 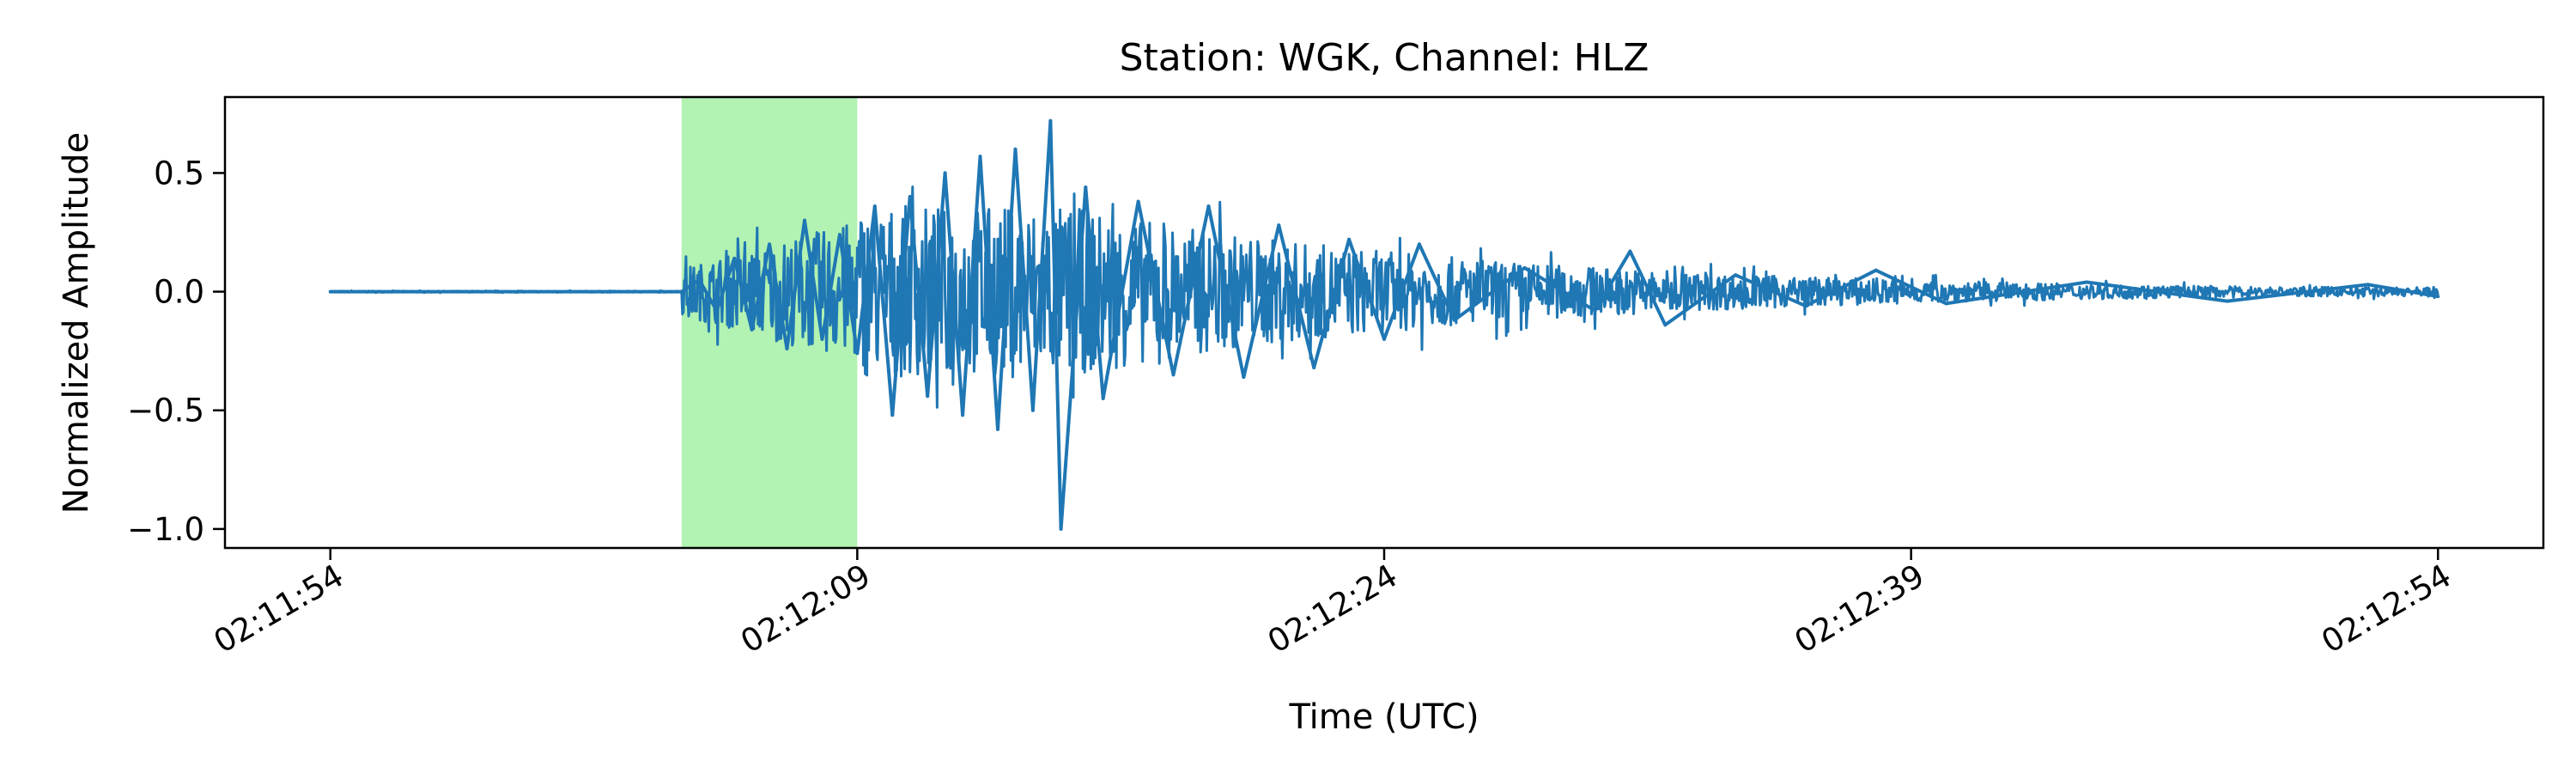 What do you see at coordinates (176, 351) in the screenshot?
I see `y-axis: 0.5 0.0 −0.5 −1.0` at bounding box center [176, 351].